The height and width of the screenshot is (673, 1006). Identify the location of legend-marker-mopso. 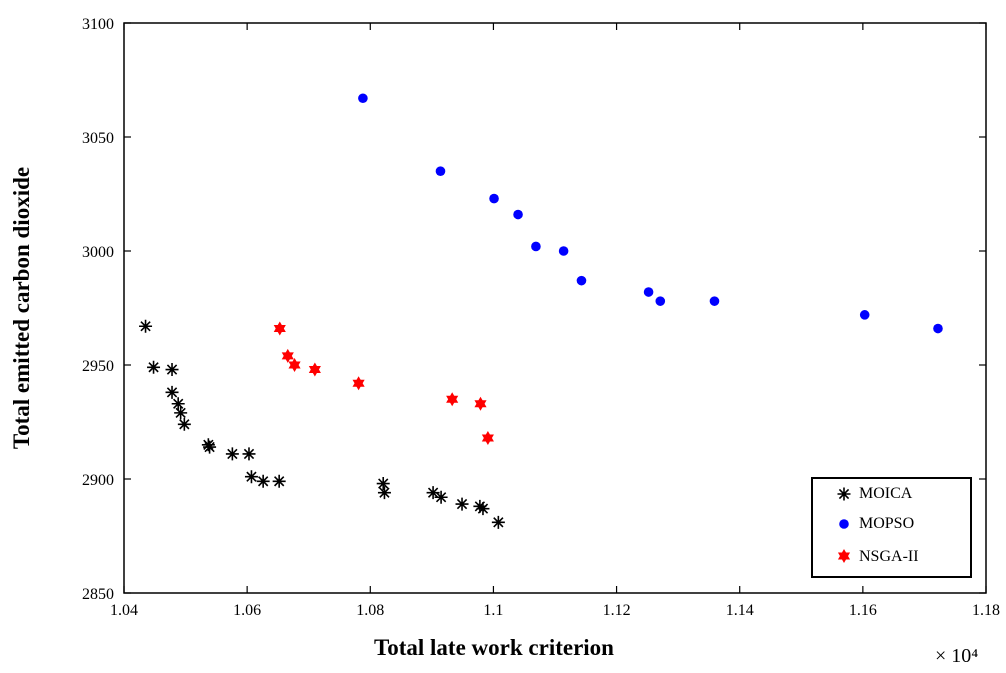
(844, 524).